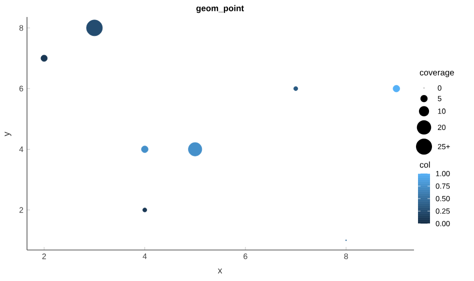  I want to click on color-bar-title: col, so click(425, 164).